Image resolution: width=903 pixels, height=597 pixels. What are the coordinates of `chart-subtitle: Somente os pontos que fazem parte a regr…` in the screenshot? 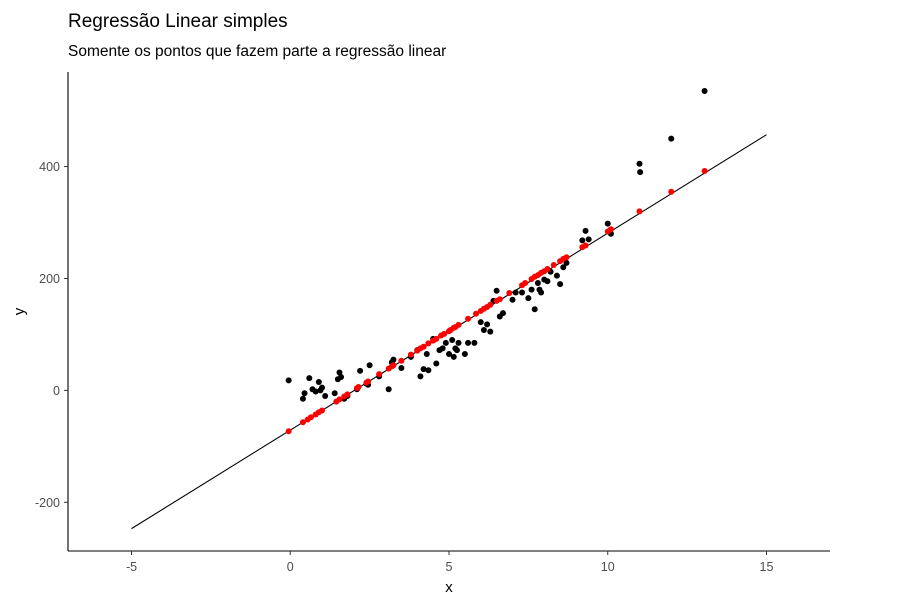 It's located at (257, 51).